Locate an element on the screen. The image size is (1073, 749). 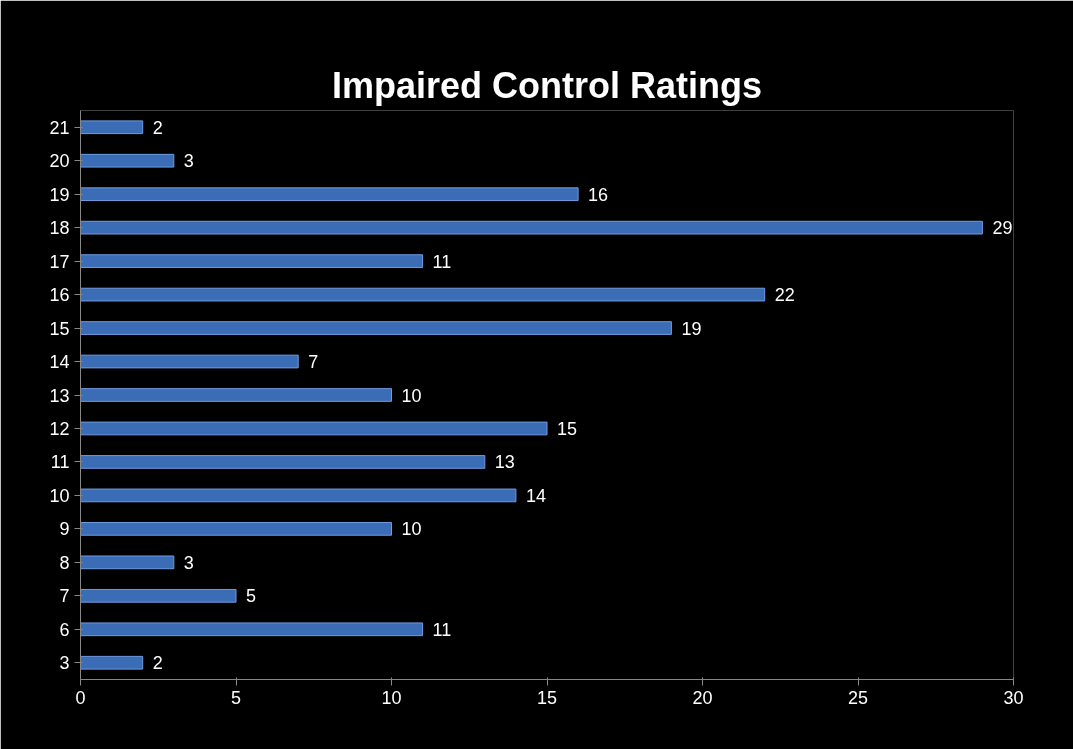
chart-title: Impaired Control Ratings is located at coordinates (547, 85).